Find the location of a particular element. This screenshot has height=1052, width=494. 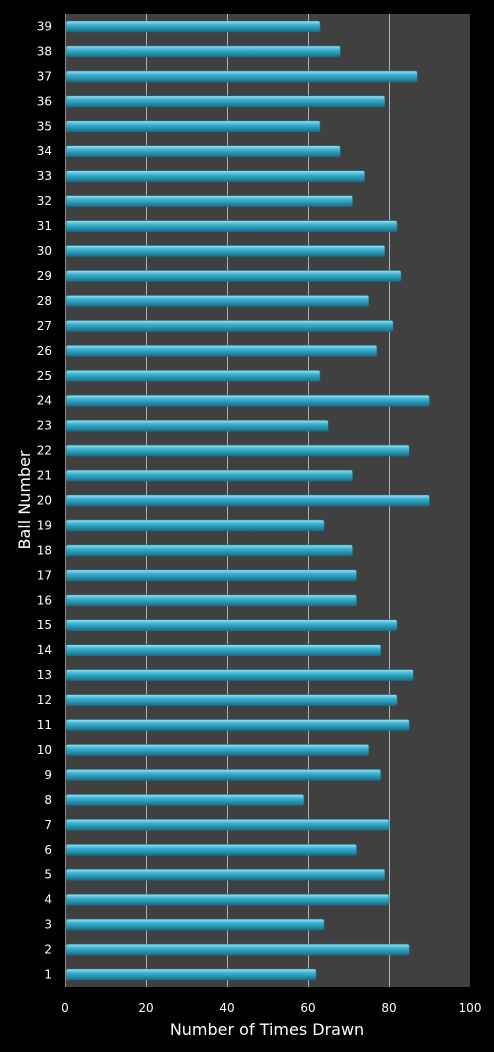

y-tick-label: 15 is located at coordinates (44, 625).